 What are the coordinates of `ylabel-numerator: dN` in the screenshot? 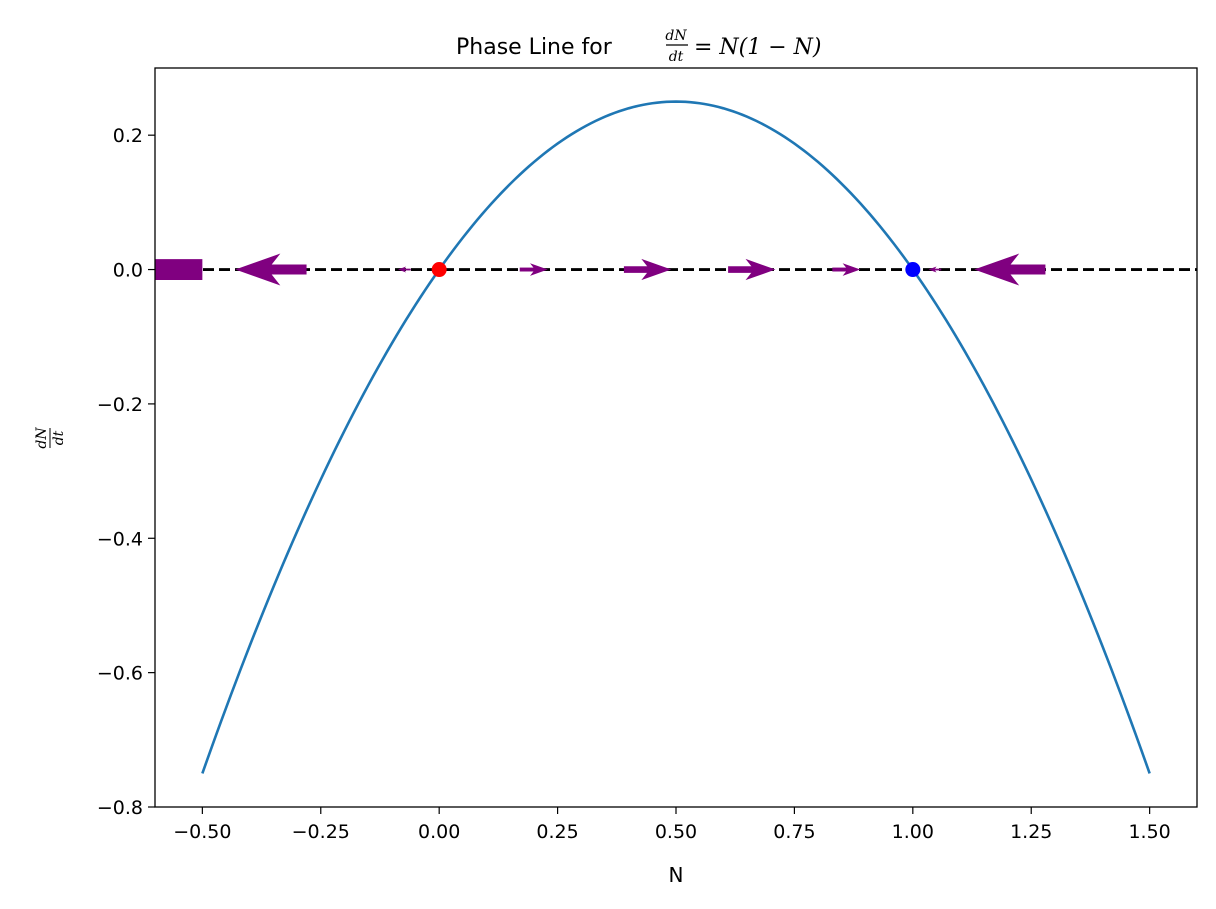 It's located at (42, 438).